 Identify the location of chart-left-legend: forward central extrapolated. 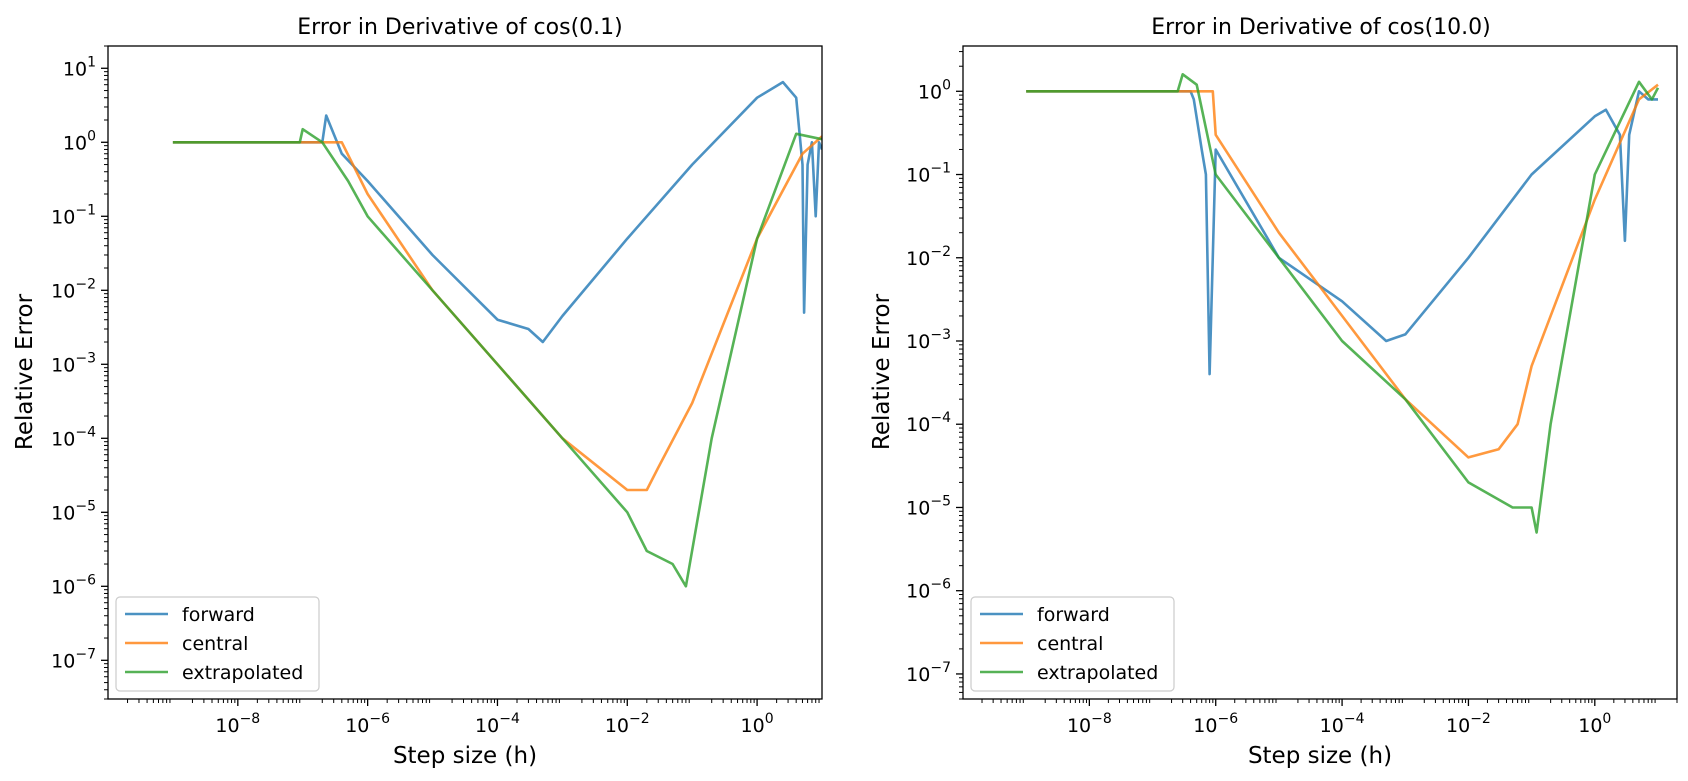
(217, 644).